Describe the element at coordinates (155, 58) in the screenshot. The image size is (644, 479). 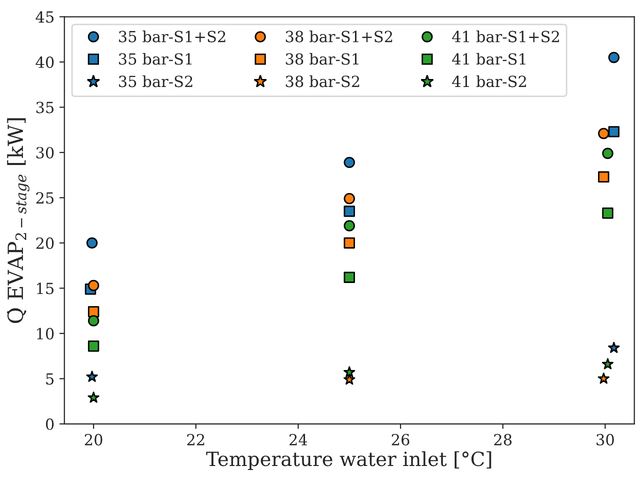
I see `legend-label: 35 bar-S1` at that location.